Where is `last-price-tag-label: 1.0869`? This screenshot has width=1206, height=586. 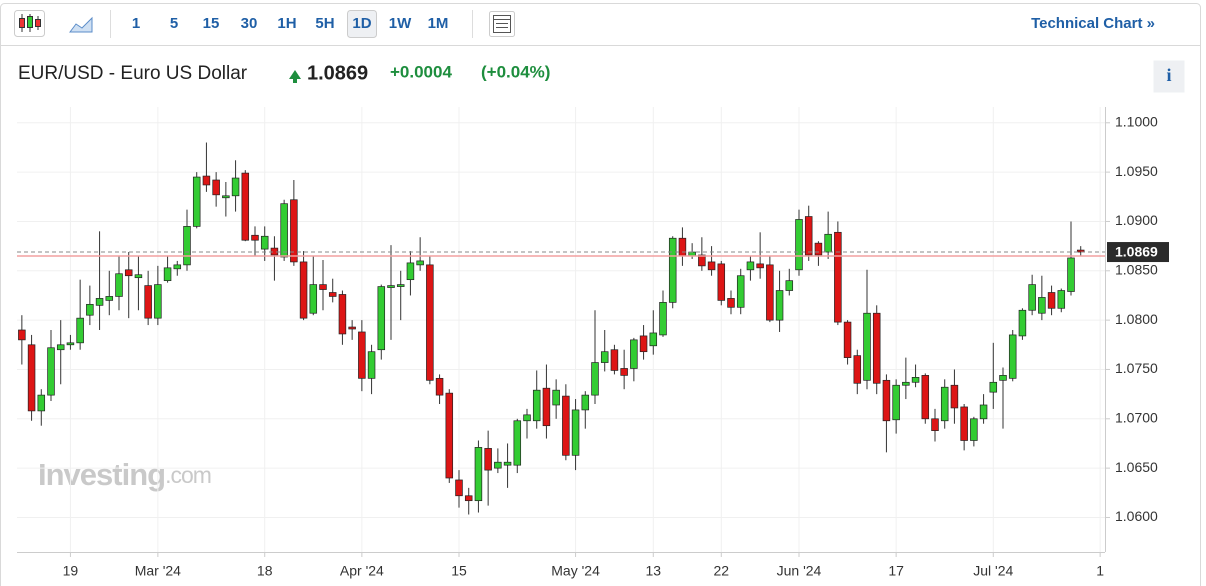
last-price-tag-label: 1.0869 is located at coordinates (1136, 252).